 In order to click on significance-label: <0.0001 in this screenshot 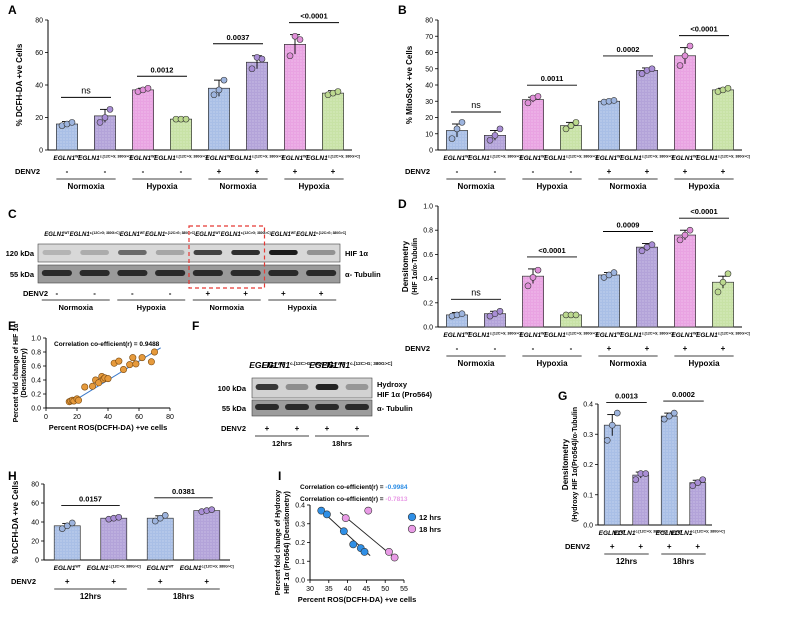, I will do `click(551, 250)`.